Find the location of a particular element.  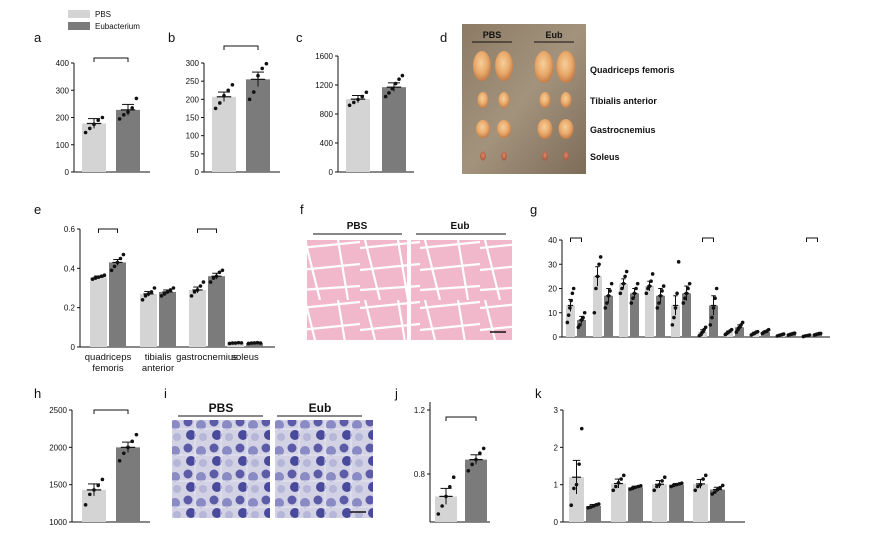

x-tick-label: quadriceps femoris is located at coordinates (108, 363).